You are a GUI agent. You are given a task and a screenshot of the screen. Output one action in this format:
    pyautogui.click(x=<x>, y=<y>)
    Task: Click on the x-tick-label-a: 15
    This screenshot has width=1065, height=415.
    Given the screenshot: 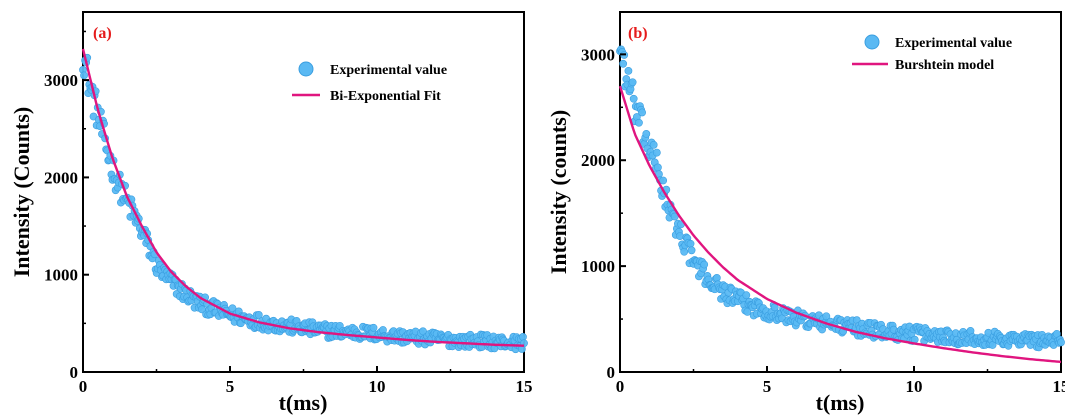 What is the action you would take?
    pyautogui.click(x=524, y=386)
    